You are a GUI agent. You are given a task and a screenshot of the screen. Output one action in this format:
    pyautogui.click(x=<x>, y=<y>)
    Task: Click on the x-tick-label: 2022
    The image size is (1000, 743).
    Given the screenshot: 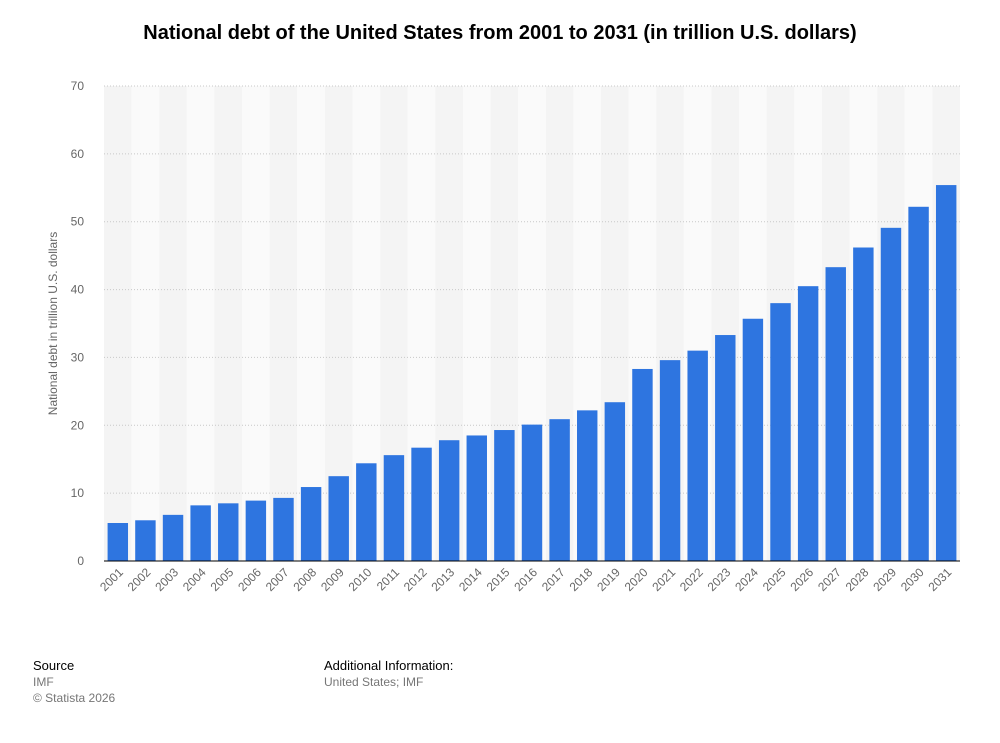 What is the action you would take?
    pyautogui.click(x=691, y=579)
    